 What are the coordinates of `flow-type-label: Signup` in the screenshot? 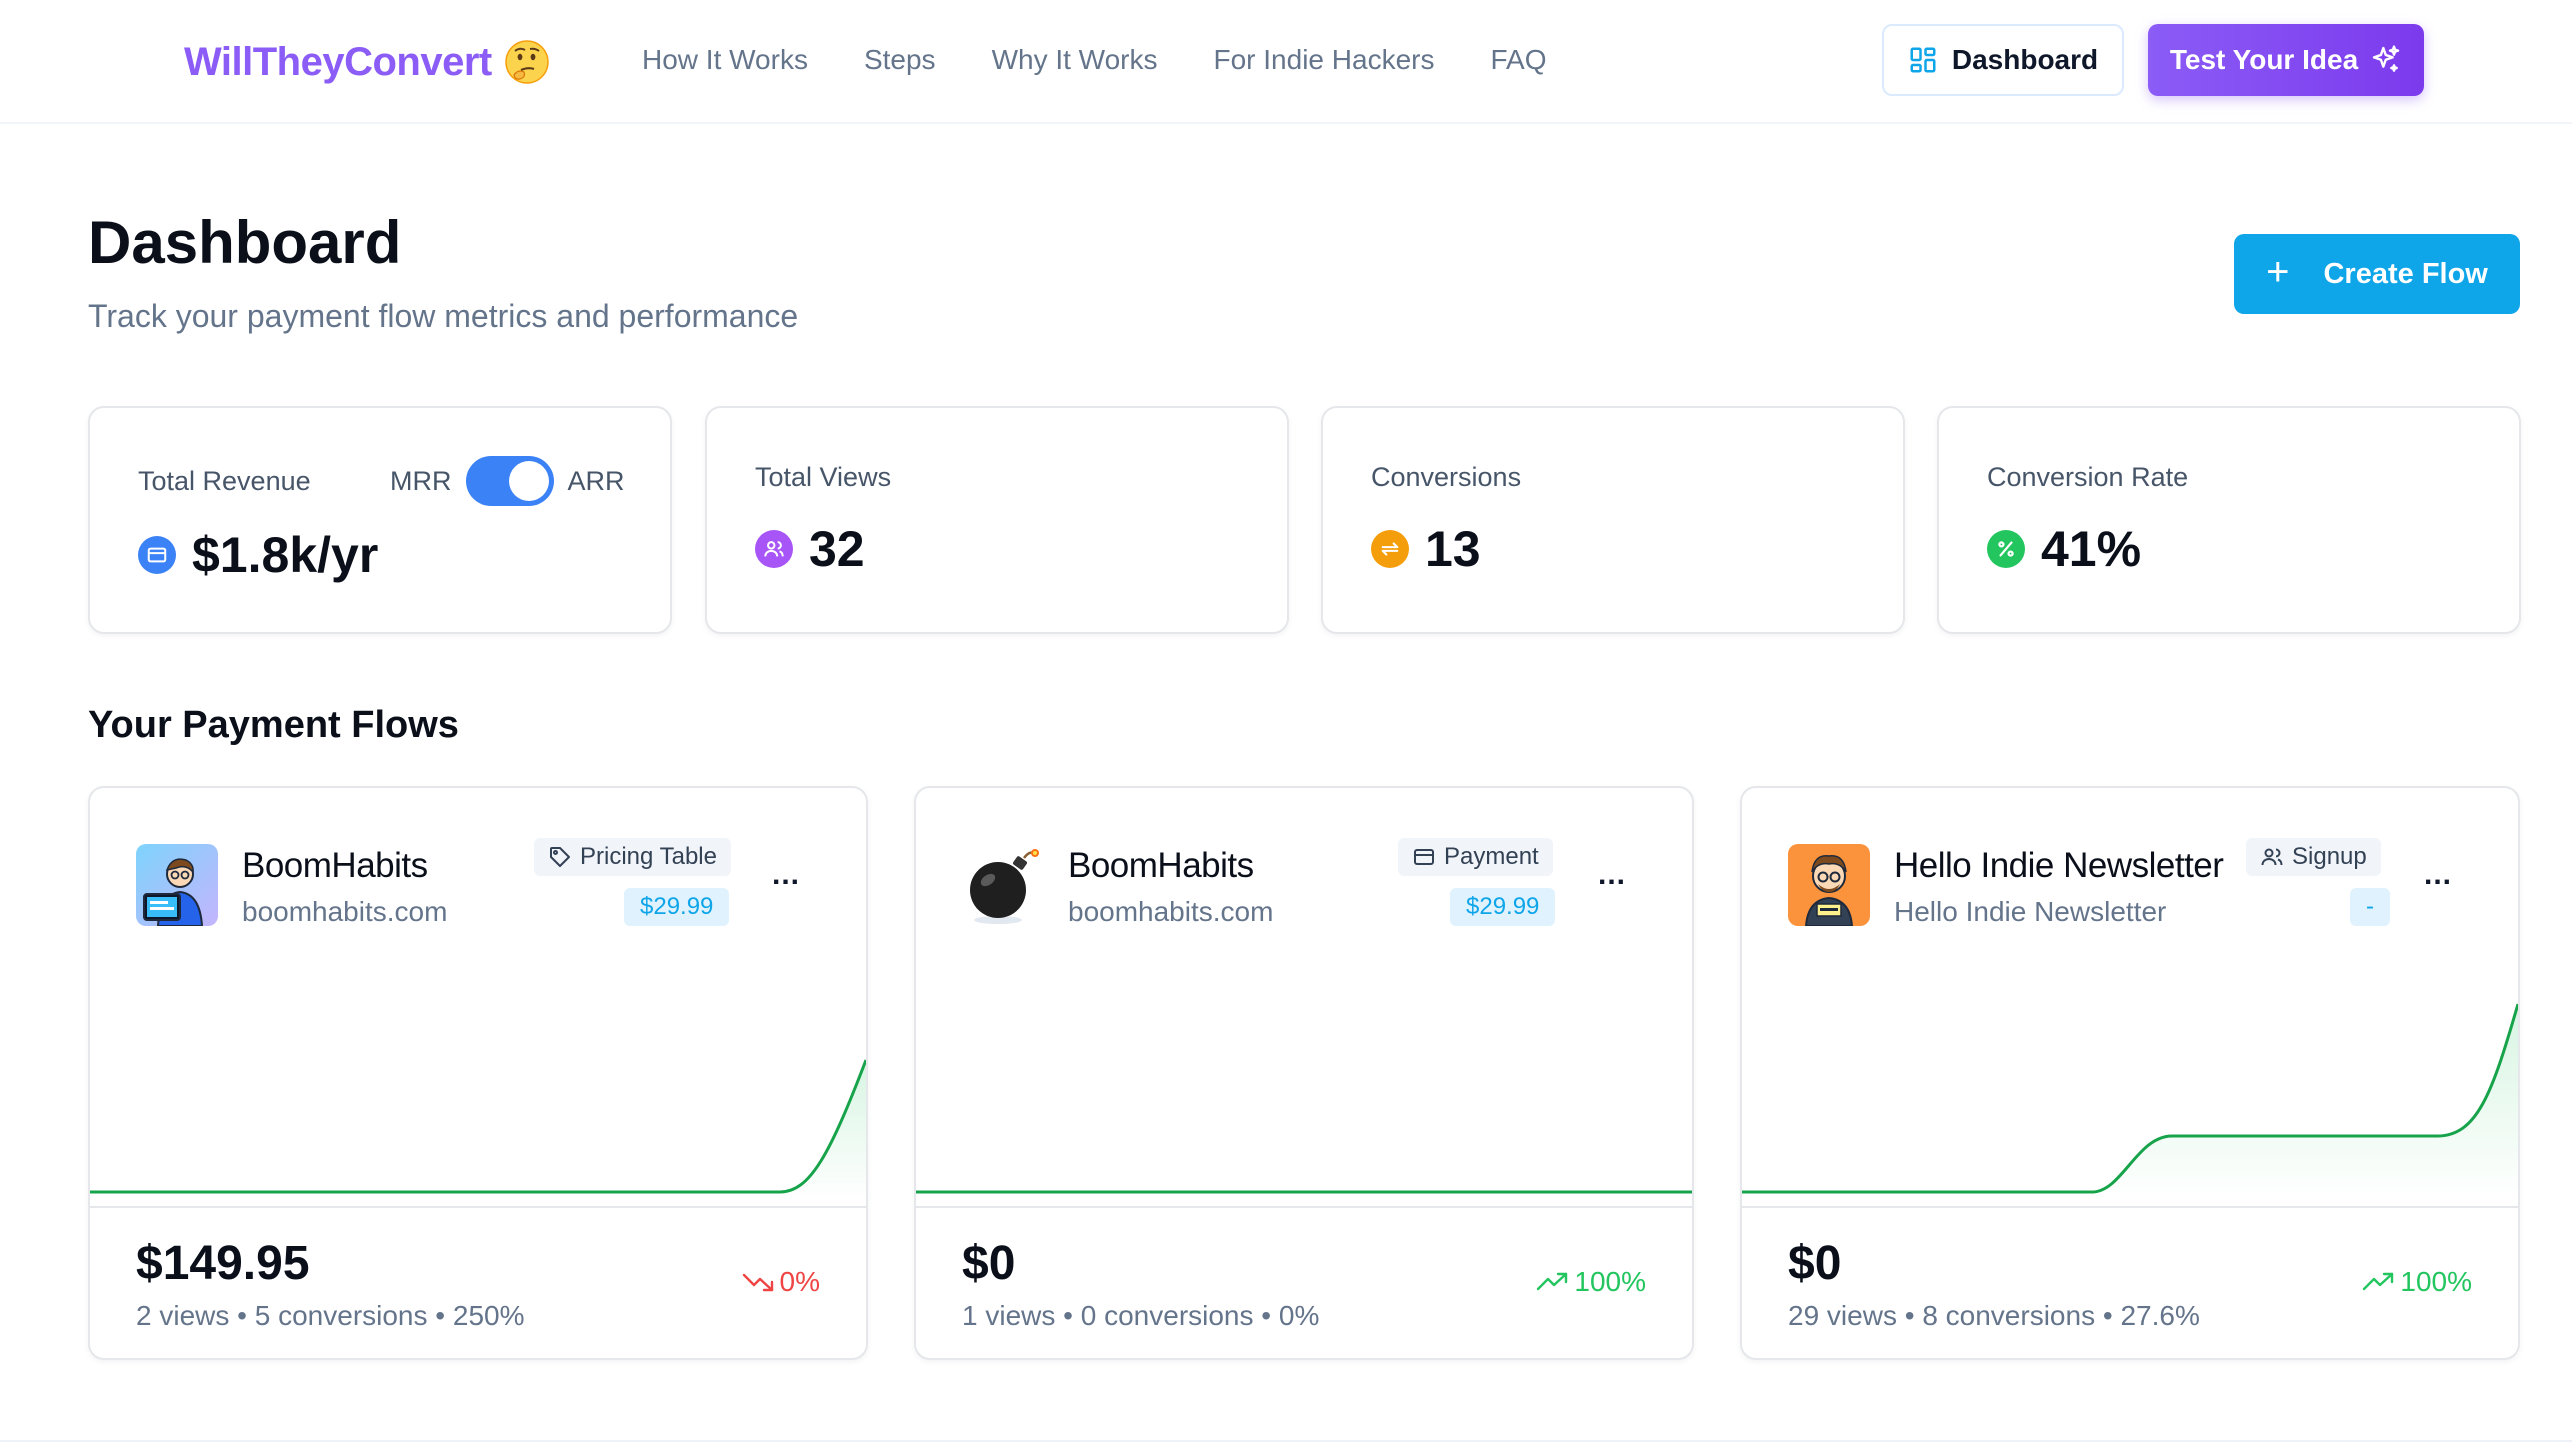 It's located at (2329, 856).